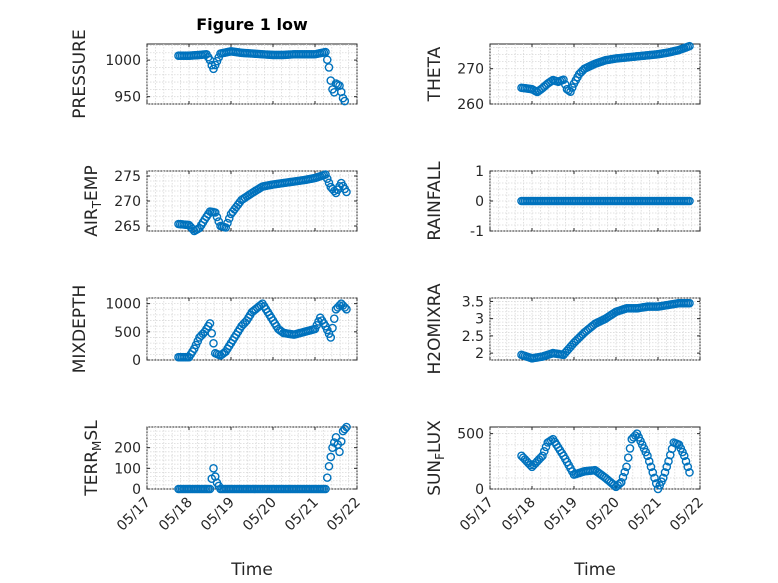 The image size is (778, 583). I want to click on x-axis-label-right: Time, so click(594, 570).